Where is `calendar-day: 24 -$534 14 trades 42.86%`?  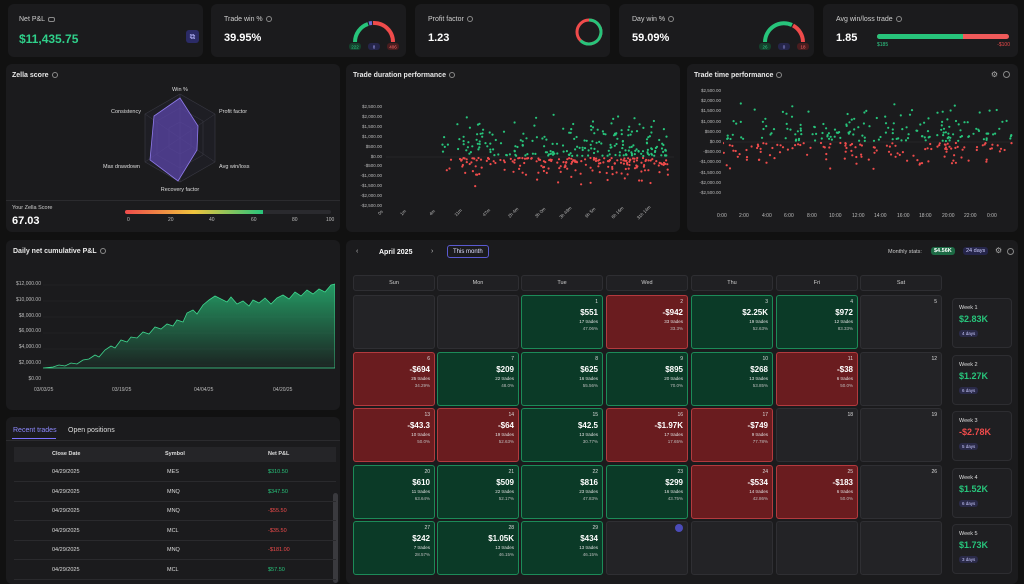 calendar-day: 24 -$534 14 trades 42.86% is located at coordinates (732, 491).